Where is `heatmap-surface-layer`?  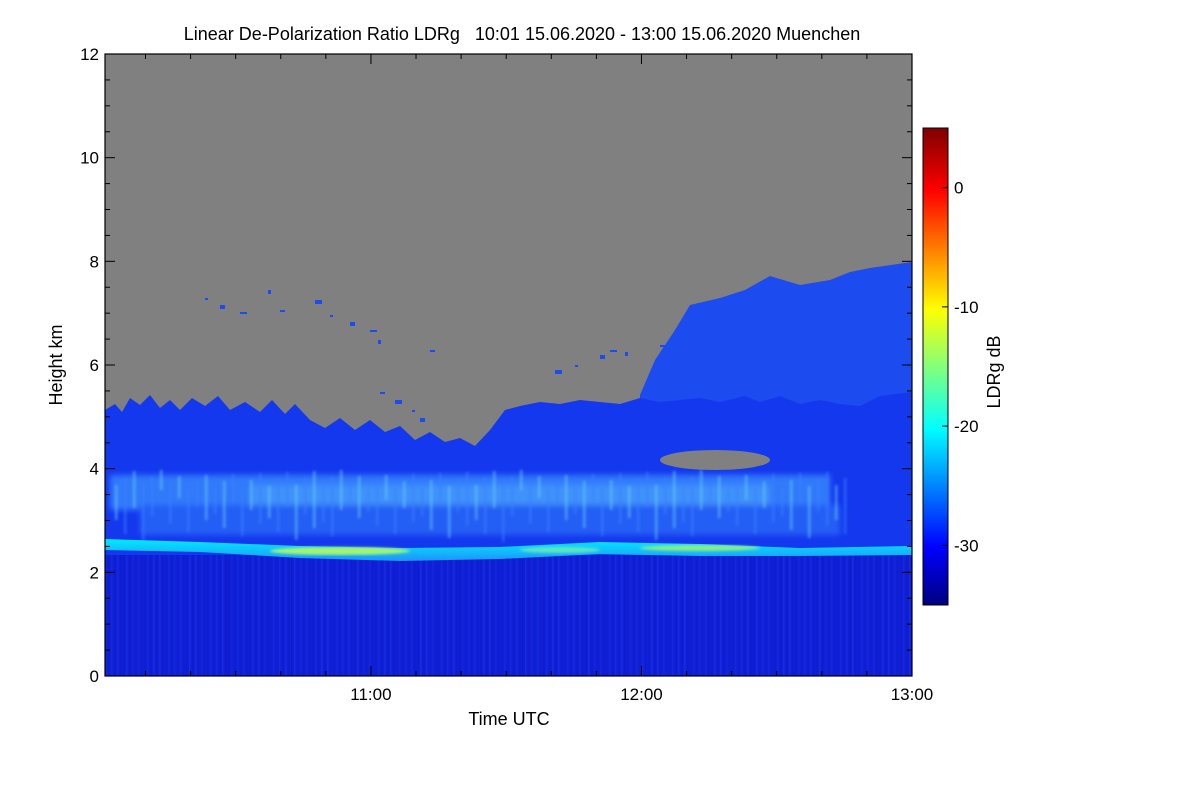 heatmap-surface-layer is located at coordinates (508, 615).